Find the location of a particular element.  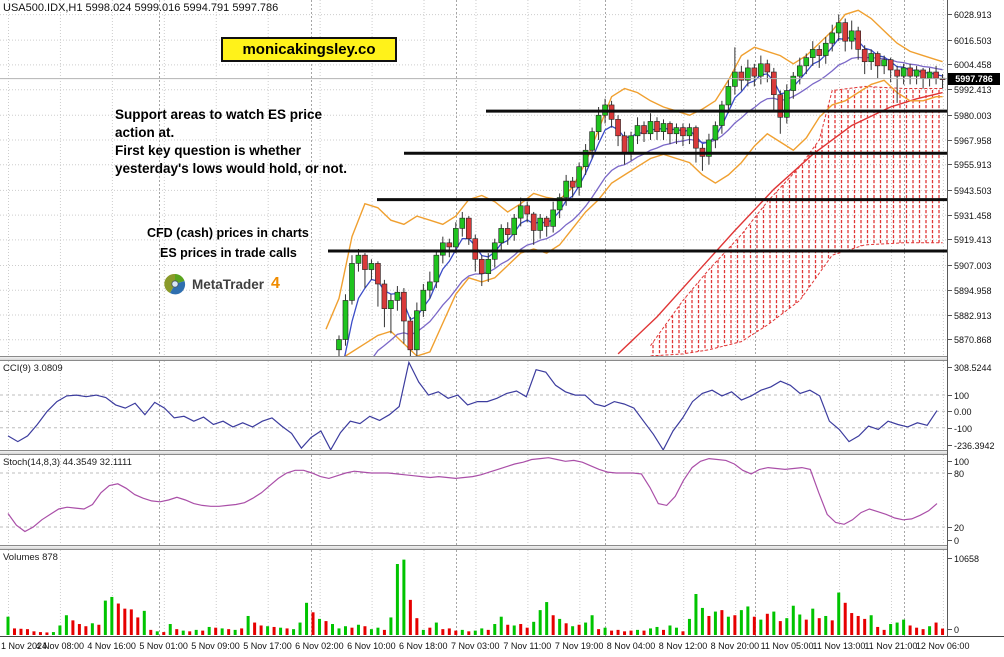

time-axis-label: 7 Nov 03:00 is located at coordinates (475, 646).